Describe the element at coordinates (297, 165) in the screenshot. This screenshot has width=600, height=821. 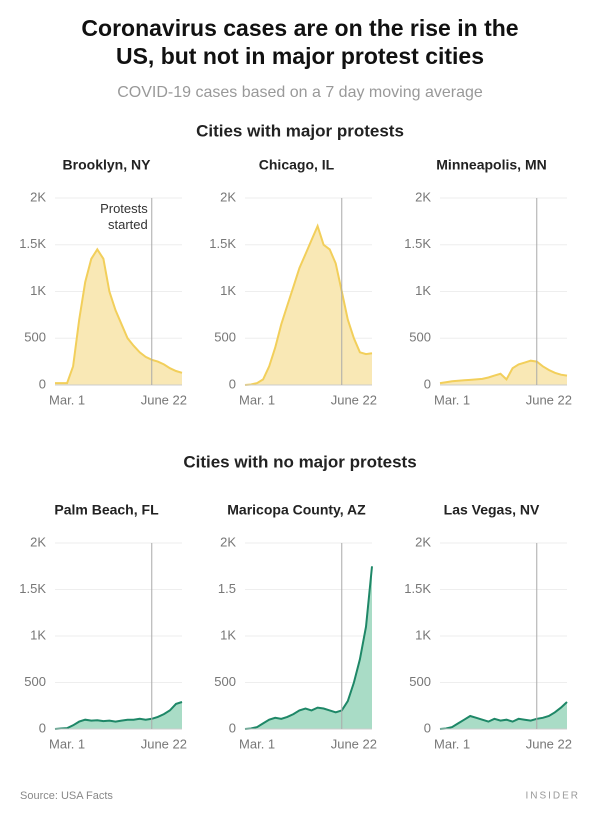
I see `chart-title: Chicago, IL` at that location.